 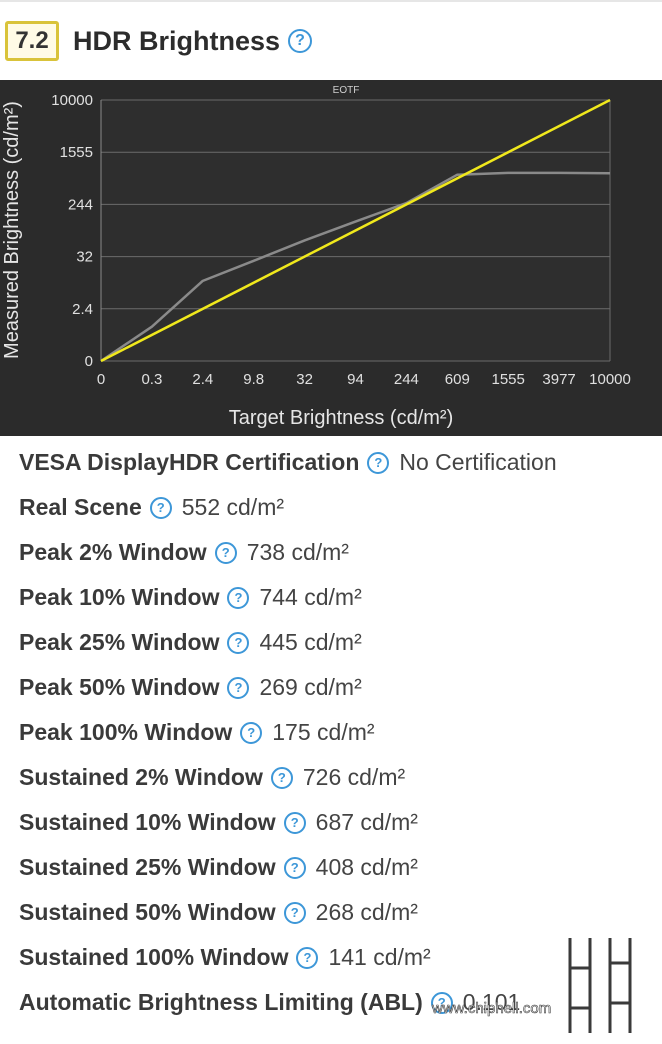 I want to click on measurement-label: VESA DisplayHDR Certification, so click(x=189, y=462).